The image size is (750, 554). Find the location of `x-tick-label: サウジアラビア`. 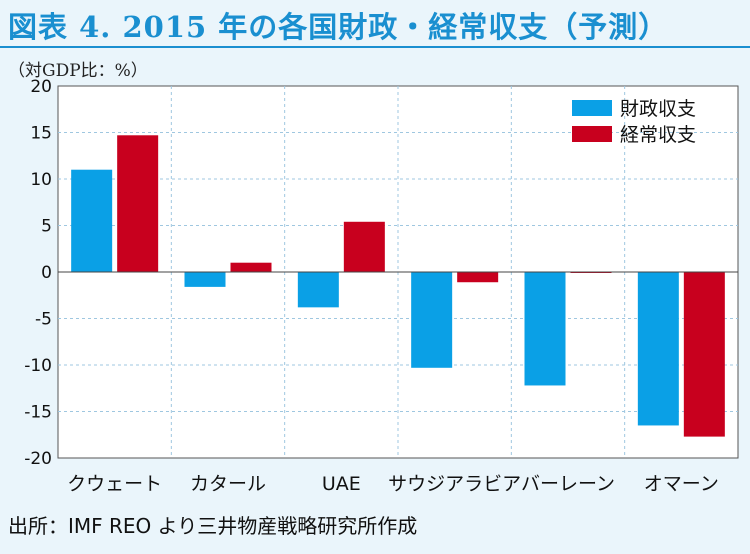

x-tick-label: サウジアラビア is located at coordinates (454, 484).